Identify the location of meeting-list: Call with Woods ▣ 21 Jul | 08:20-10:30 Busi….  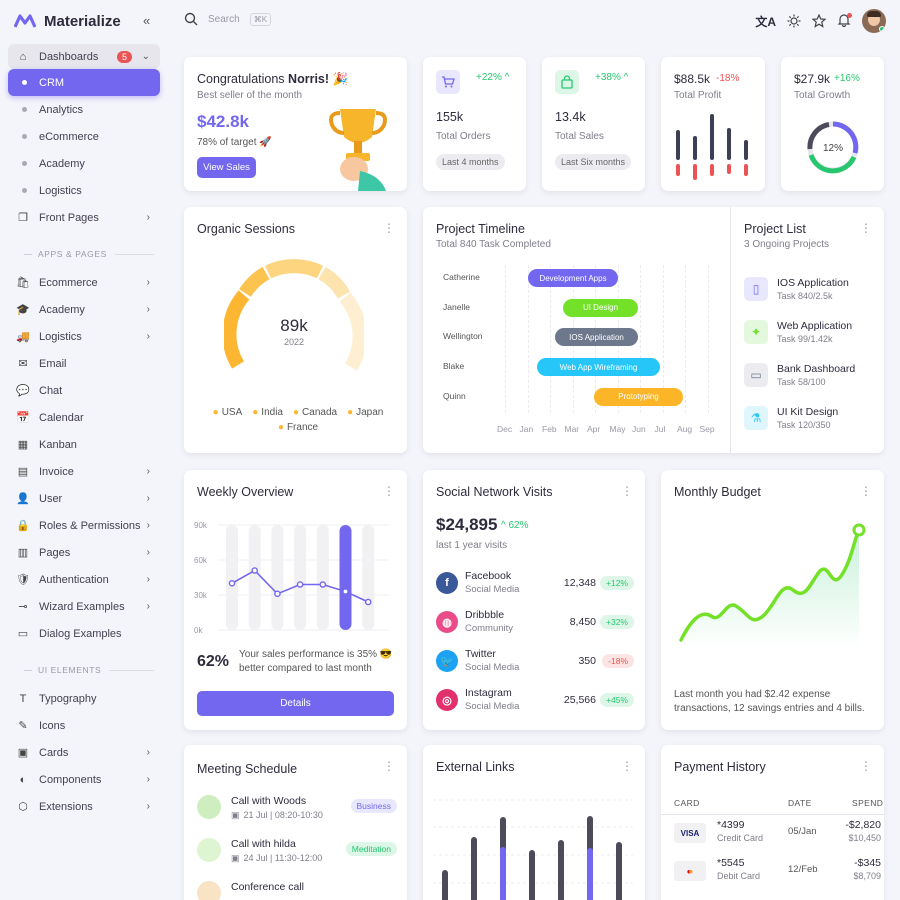
(297, 846).